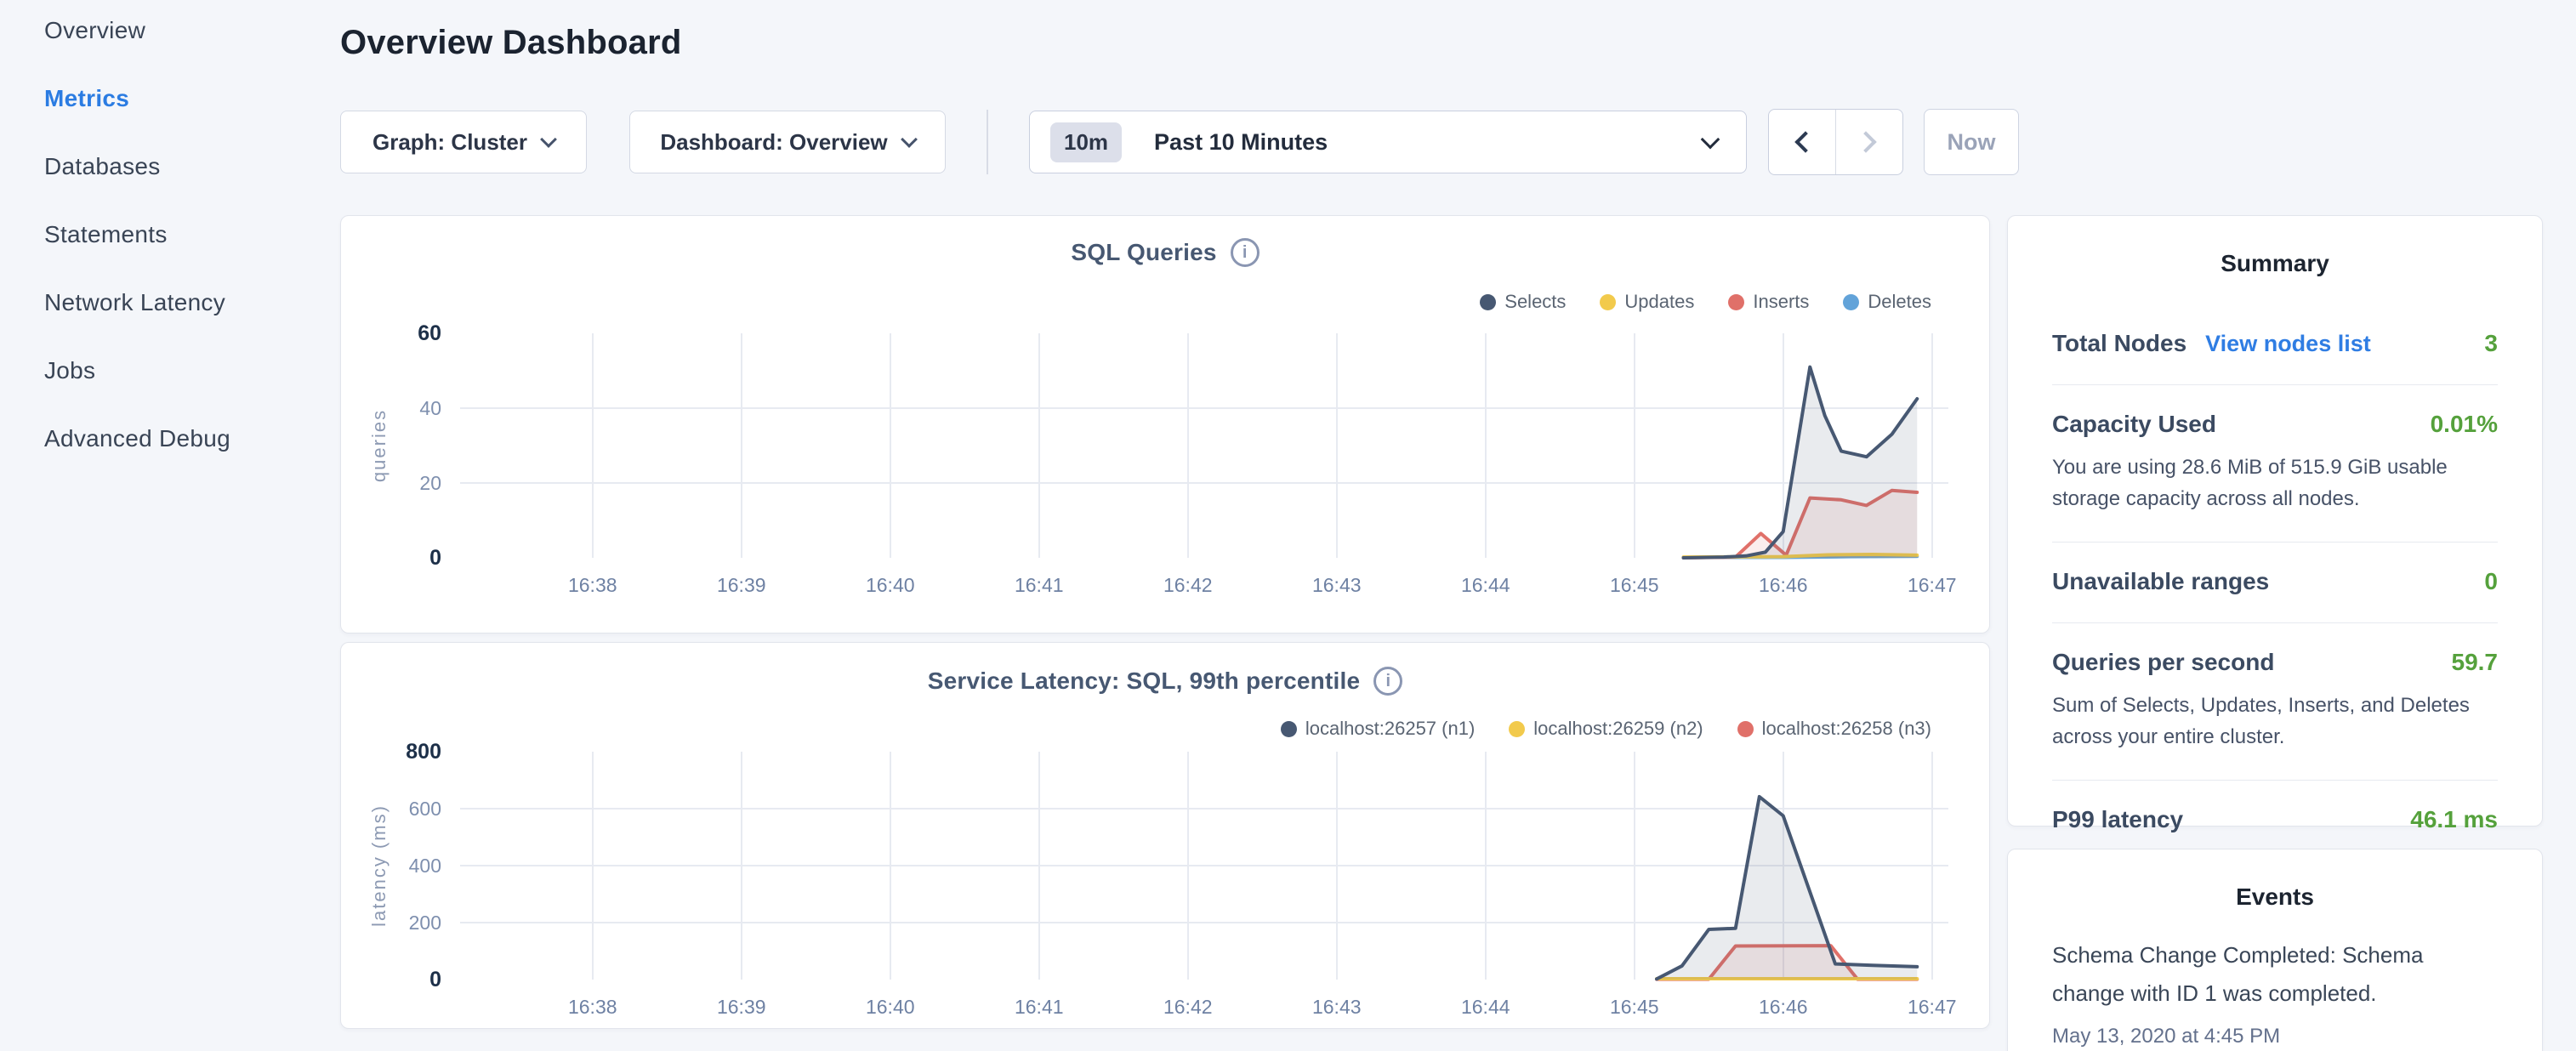 The image size is (2576, 1051). Describe the element at coordinates (2275, 583) in the screenshot. I see `summary-row-unavailable-ranges: Unavailable ranges 0` at that location.